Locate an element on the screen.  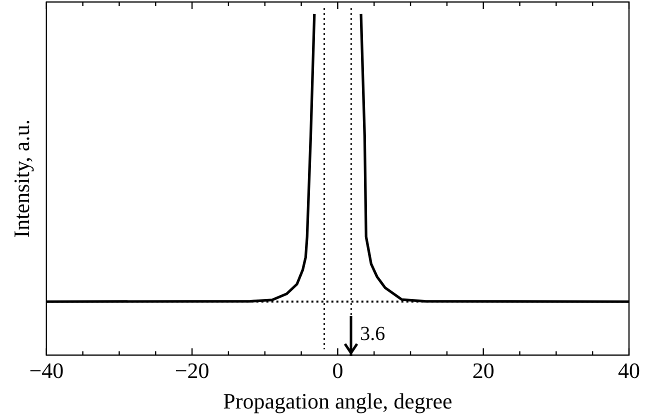
x-tick-label: −20 is located at coordinates (192, 371).